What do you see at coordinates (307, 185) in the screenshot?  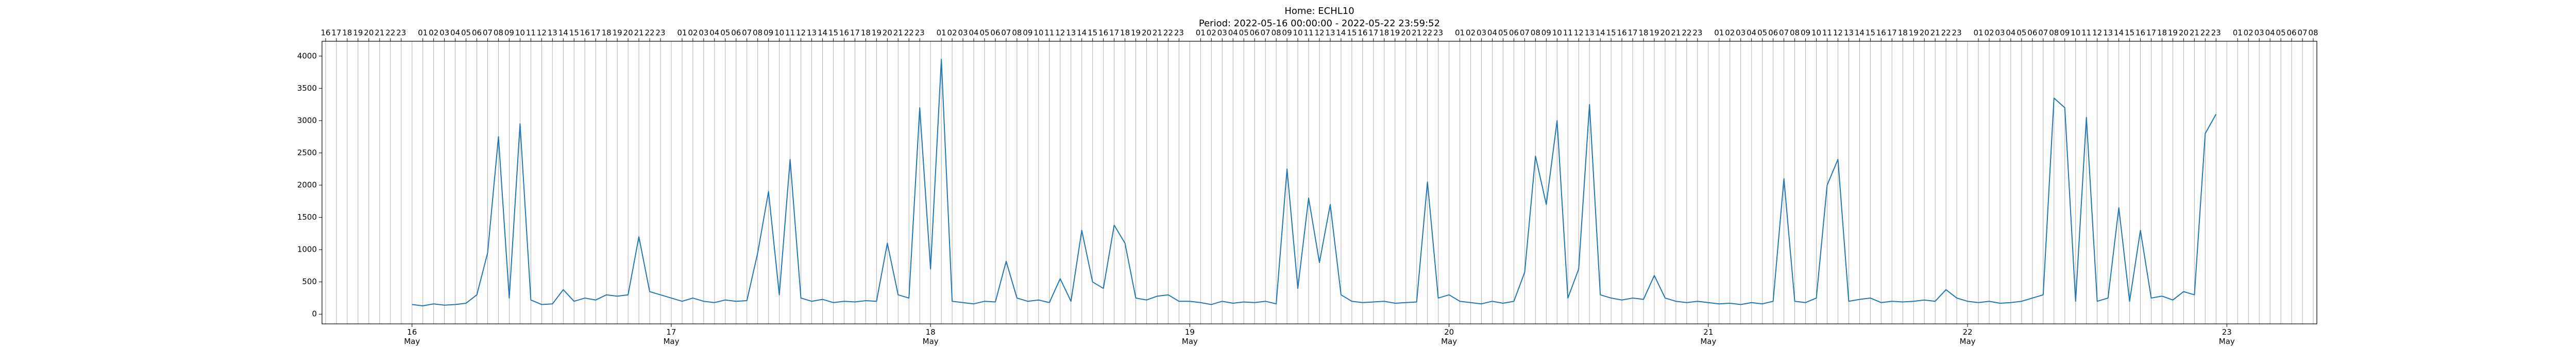 I see `y-tick-label: 2000` at bounding box center [307, 185].